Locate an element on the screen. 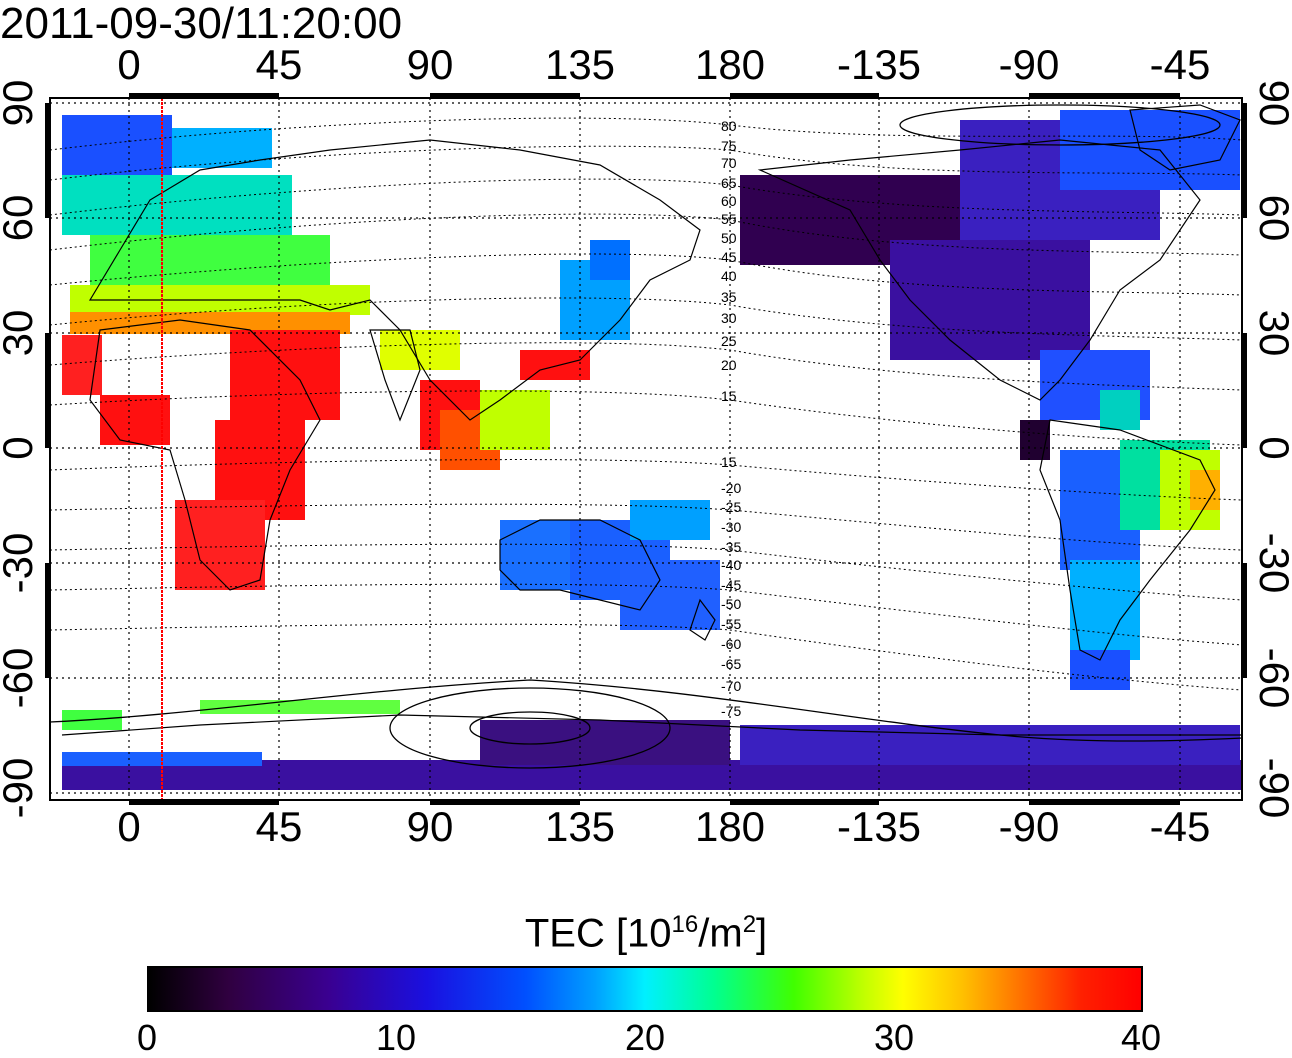  top-axis-label: 90 is located at coordinates (430, 64).